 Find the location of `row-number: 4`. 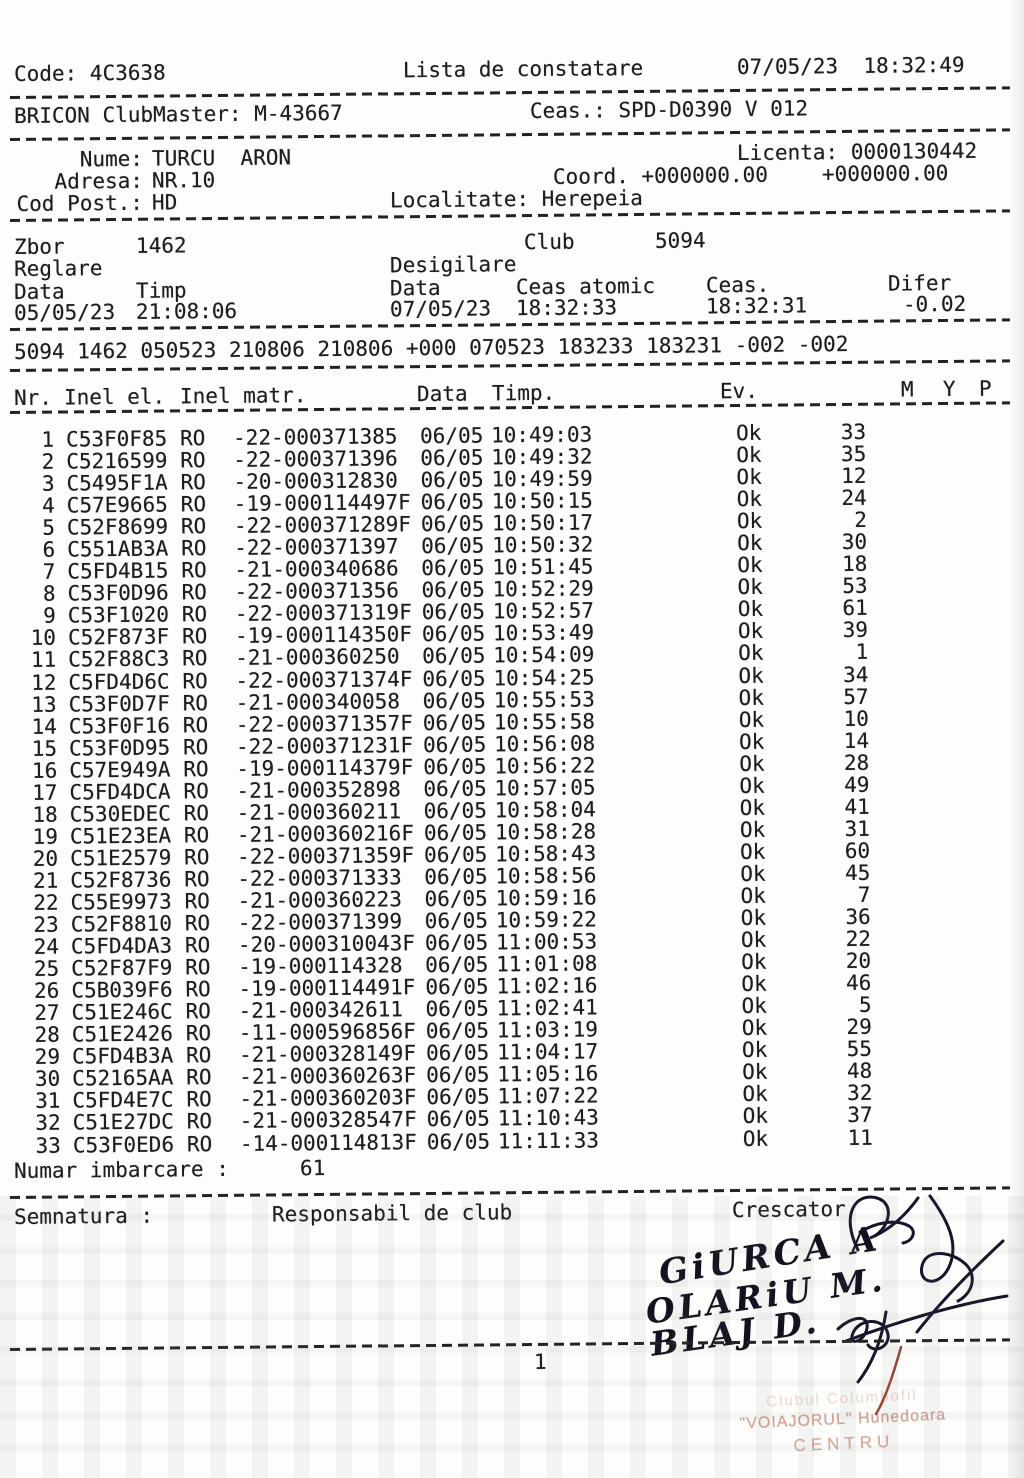

row-number: 4 is located at coordinates (48, 505).